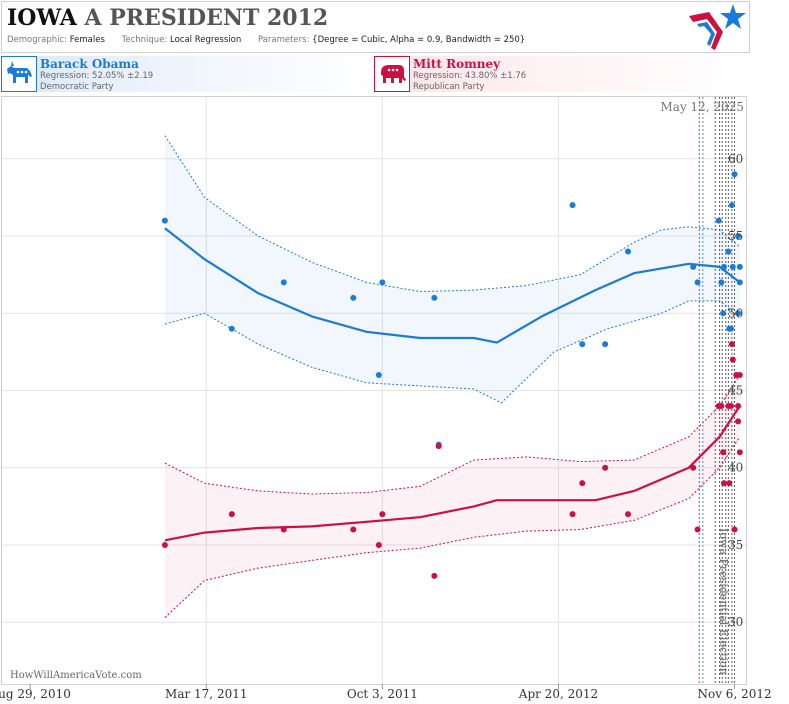 The width and height of the screenshot is (789, 704). What do you see at coordinates (452, 352) in the screenshot?
I see `band-lower-line` at bounding box center [452, 352].